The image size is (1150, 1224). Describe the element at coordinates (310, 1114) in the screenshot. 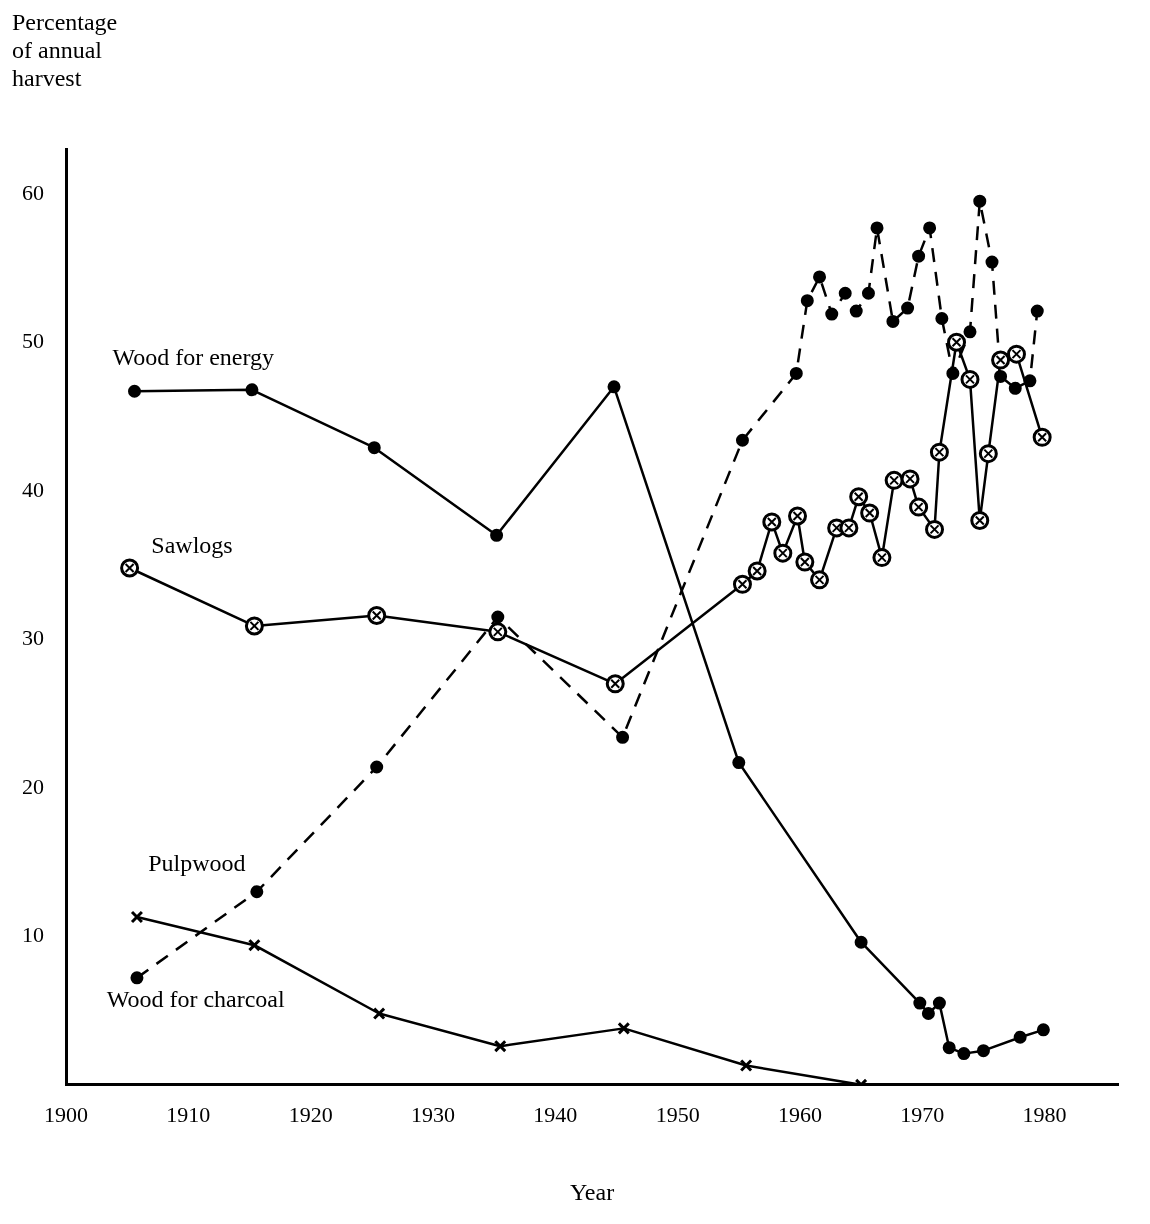

I see `x-tick-label: 1920` at that location.